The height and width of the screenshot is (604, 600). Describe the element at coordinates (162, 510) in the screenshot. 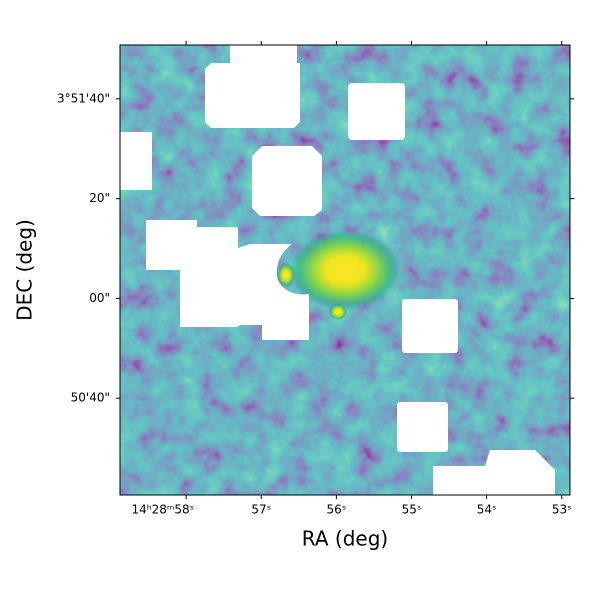

I see `x-tick-label: 14ʰ28ᵐ58ˢ` at that location.